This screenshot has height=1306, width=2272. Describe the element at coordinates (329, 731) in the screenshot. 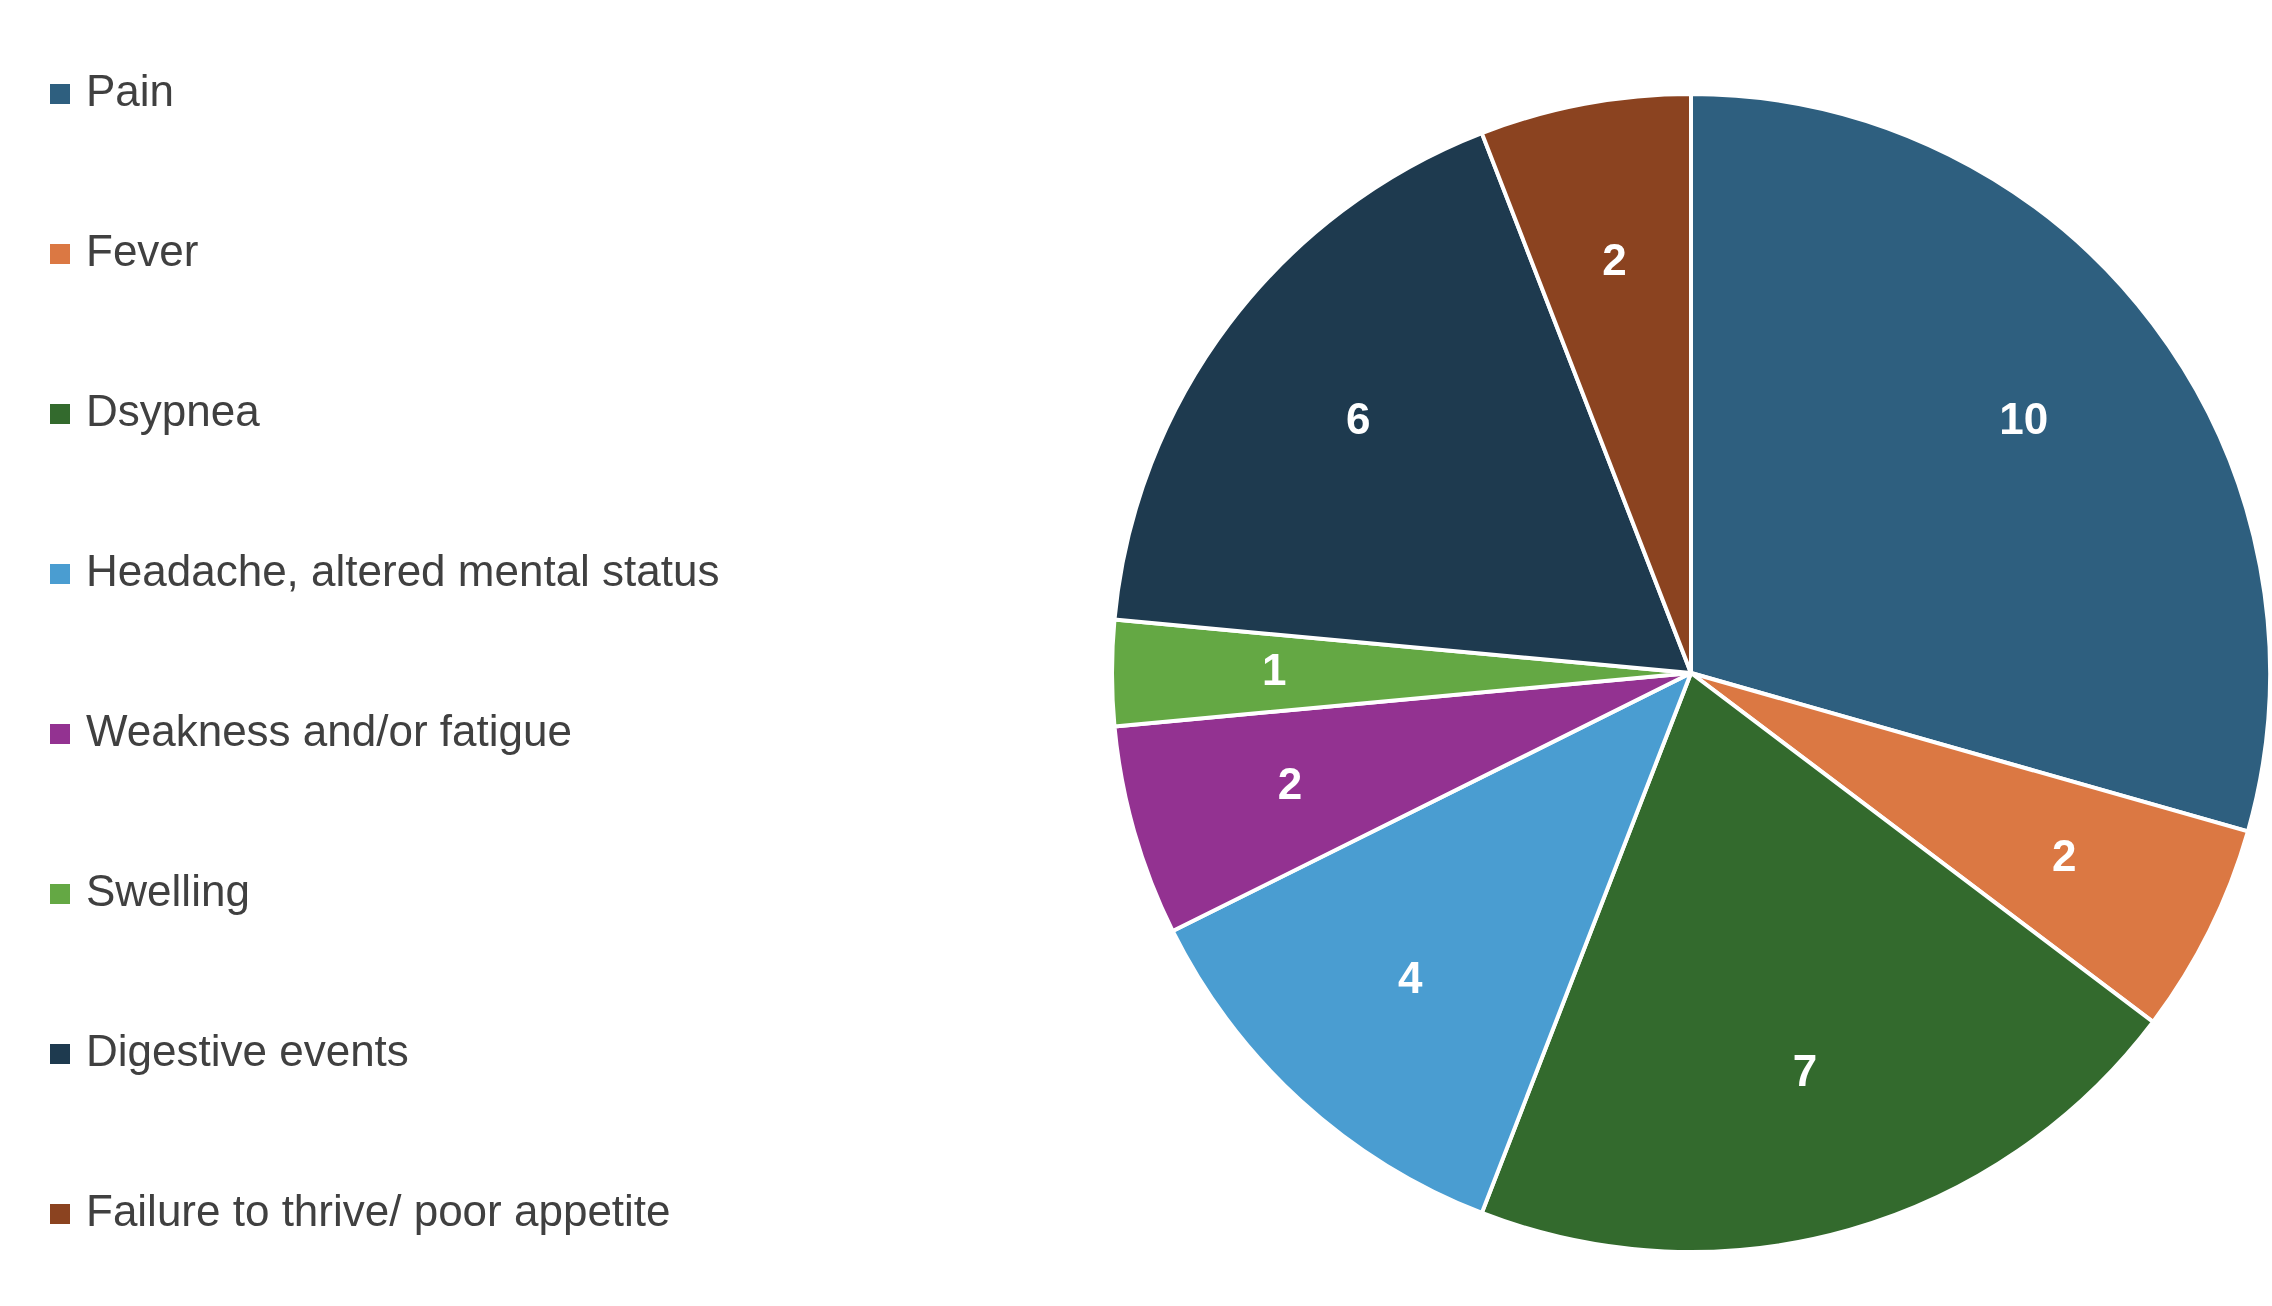

I see `legend-label: Weakness and/or fatigue` at that location.